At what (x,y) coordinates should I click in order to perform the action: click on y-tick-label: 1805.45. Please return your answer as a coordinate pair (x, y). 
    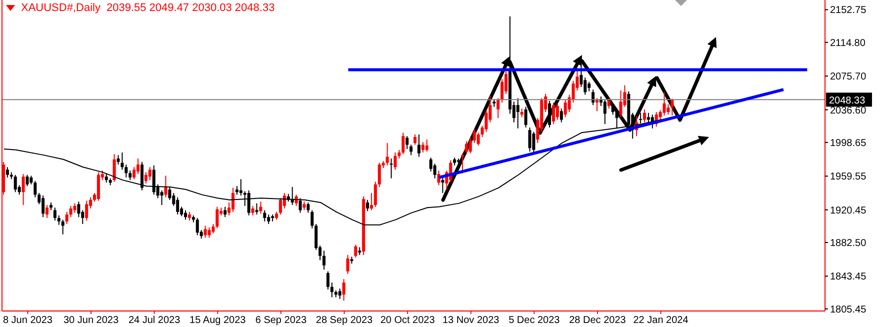
    Looking at the image, I should click on (848, 310).